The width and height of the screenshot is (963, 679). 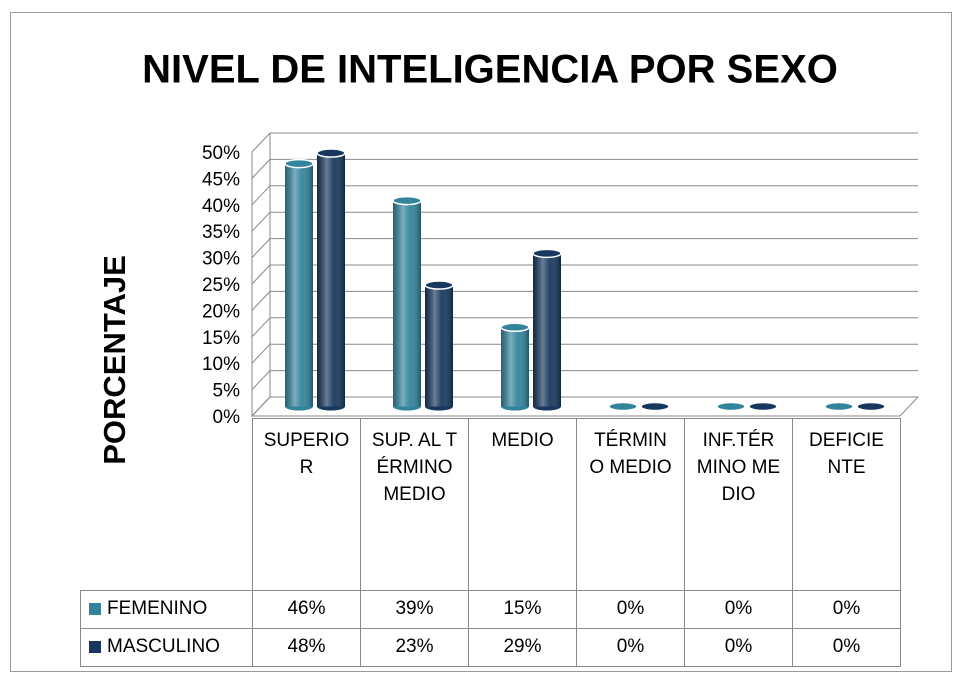 I want to click on data-label: 23%, so click(x=414, y=647).